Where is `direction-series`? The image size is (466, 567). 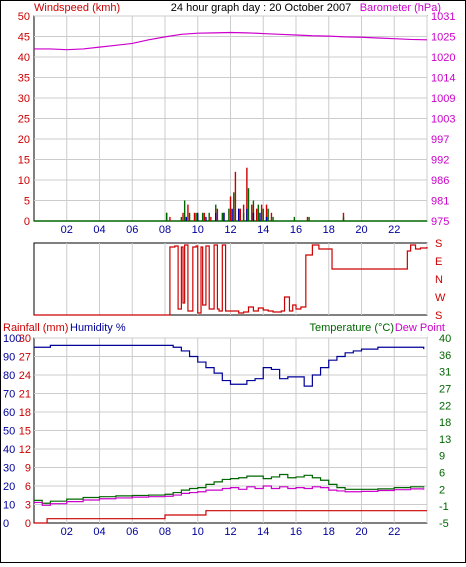
direction-series is located at coordinates (231, 280).